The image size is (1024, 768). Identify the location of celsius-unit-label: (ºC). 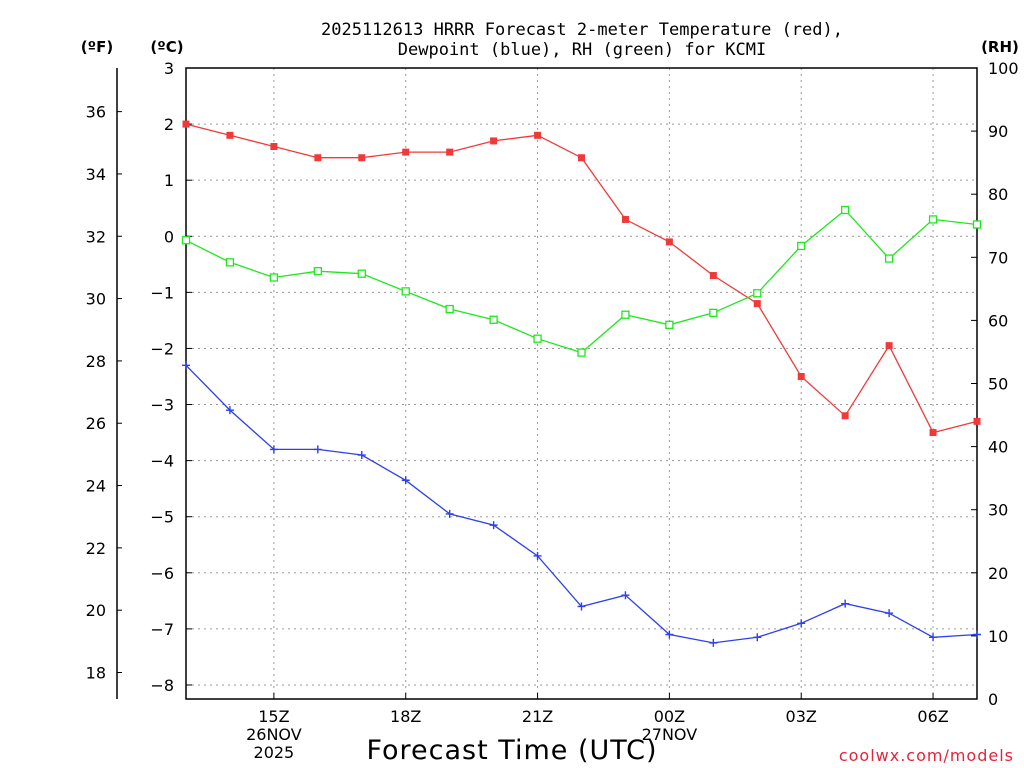
(166, 47).